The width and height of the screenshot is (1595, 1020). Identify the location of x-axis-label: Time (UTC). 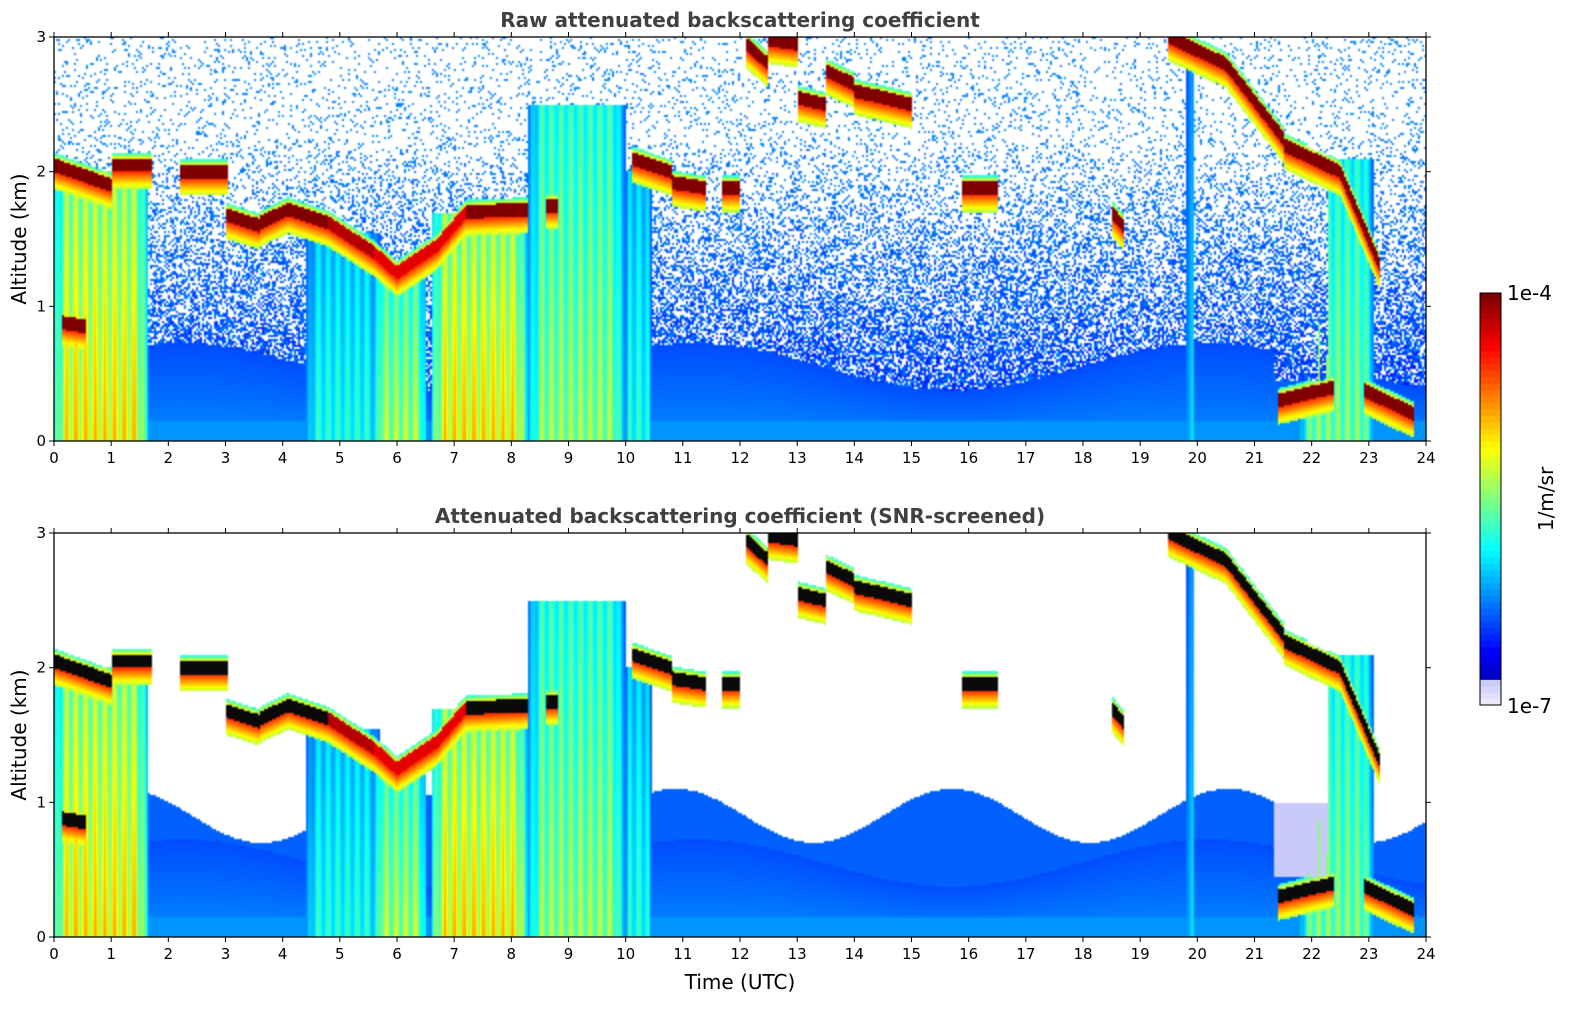
(740, 982).